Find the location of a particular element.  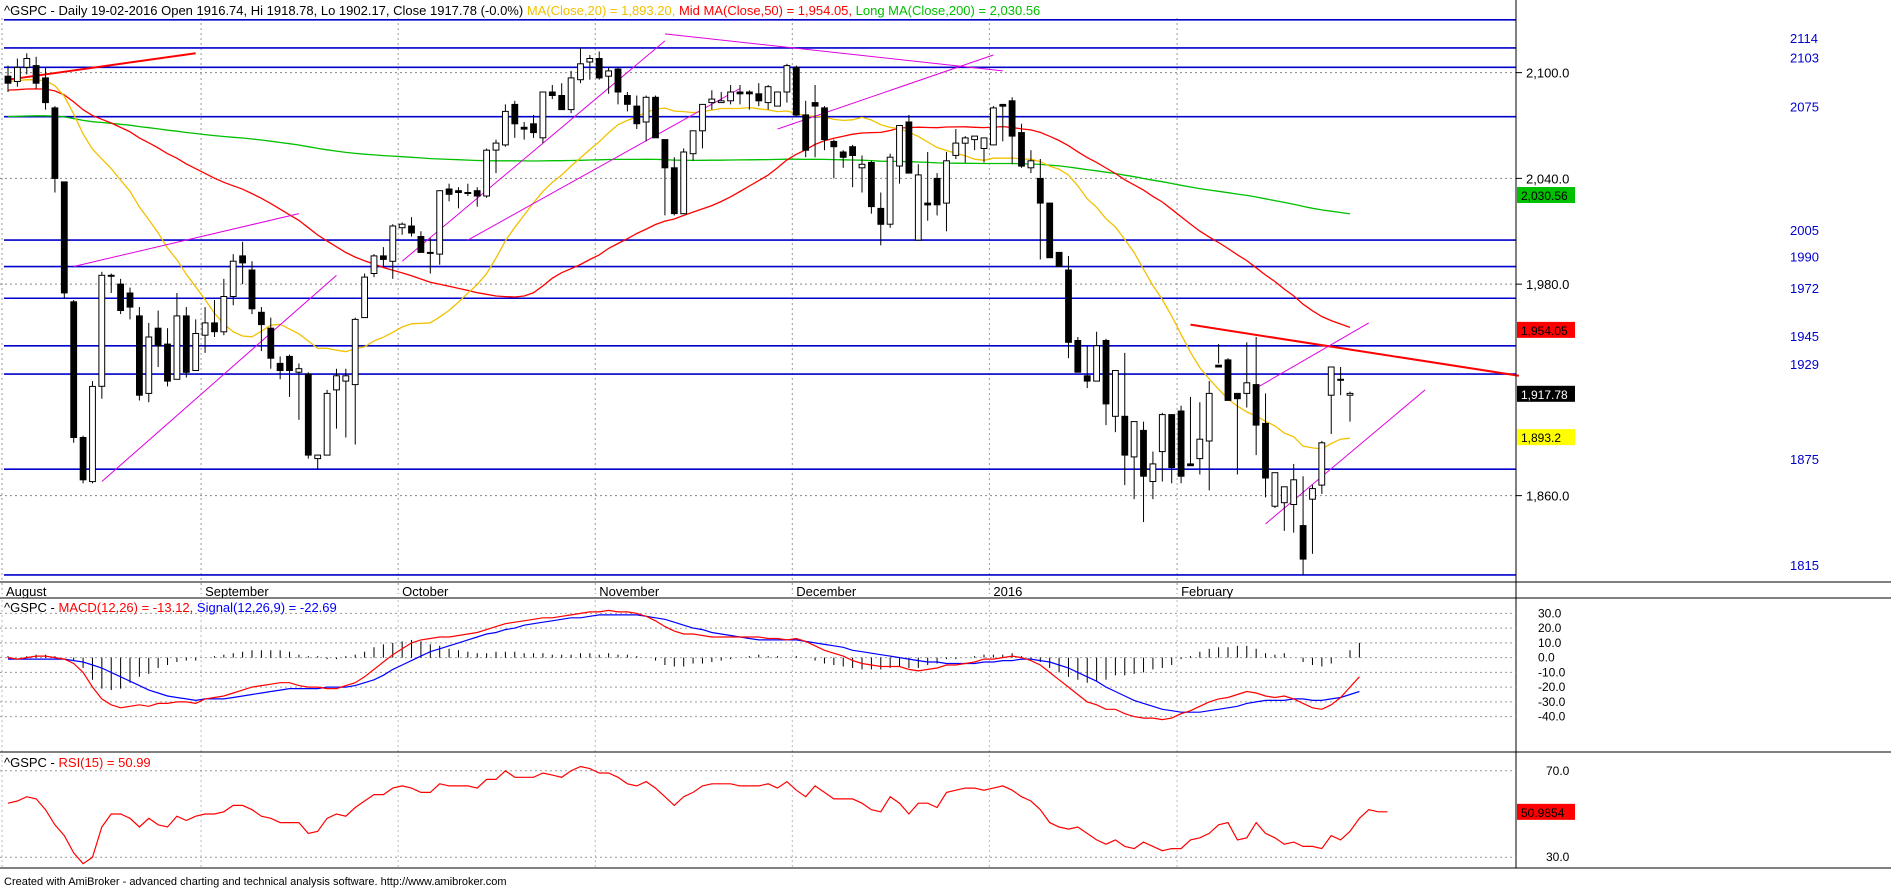

macd-tick-label: -10.0 is located at coordinates (1552, 672).